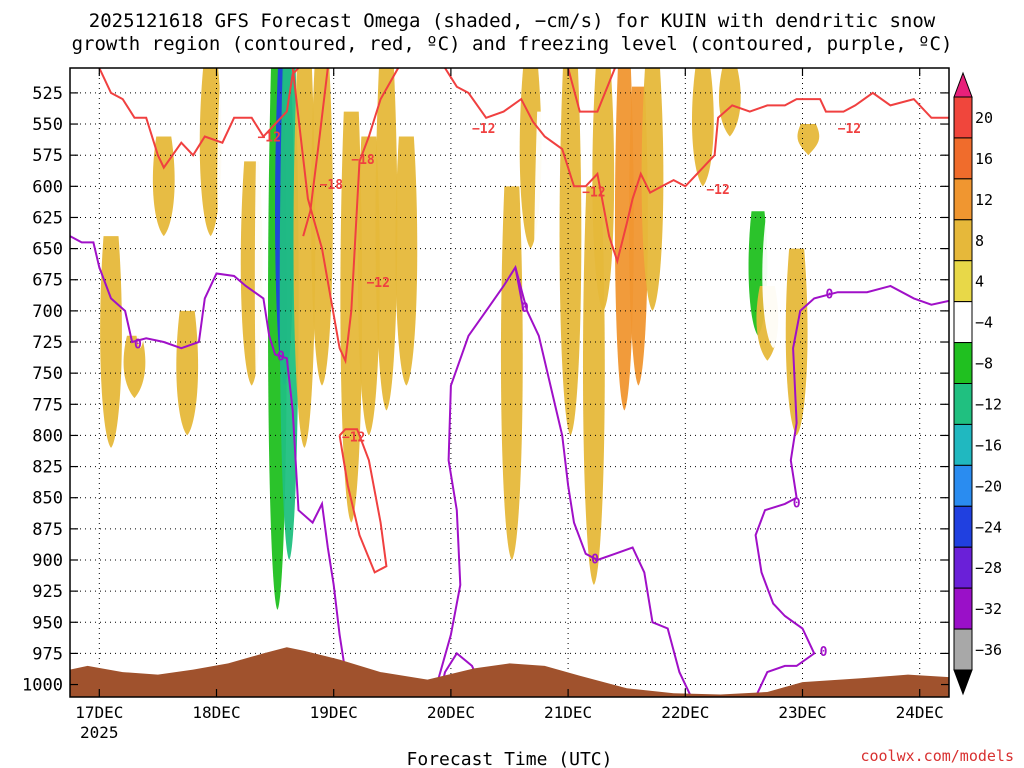  What do you see at coordinates (920, 712) in the screenshot?
I see `x-tick-label: 24DEC` at bounding box center [920, 712].